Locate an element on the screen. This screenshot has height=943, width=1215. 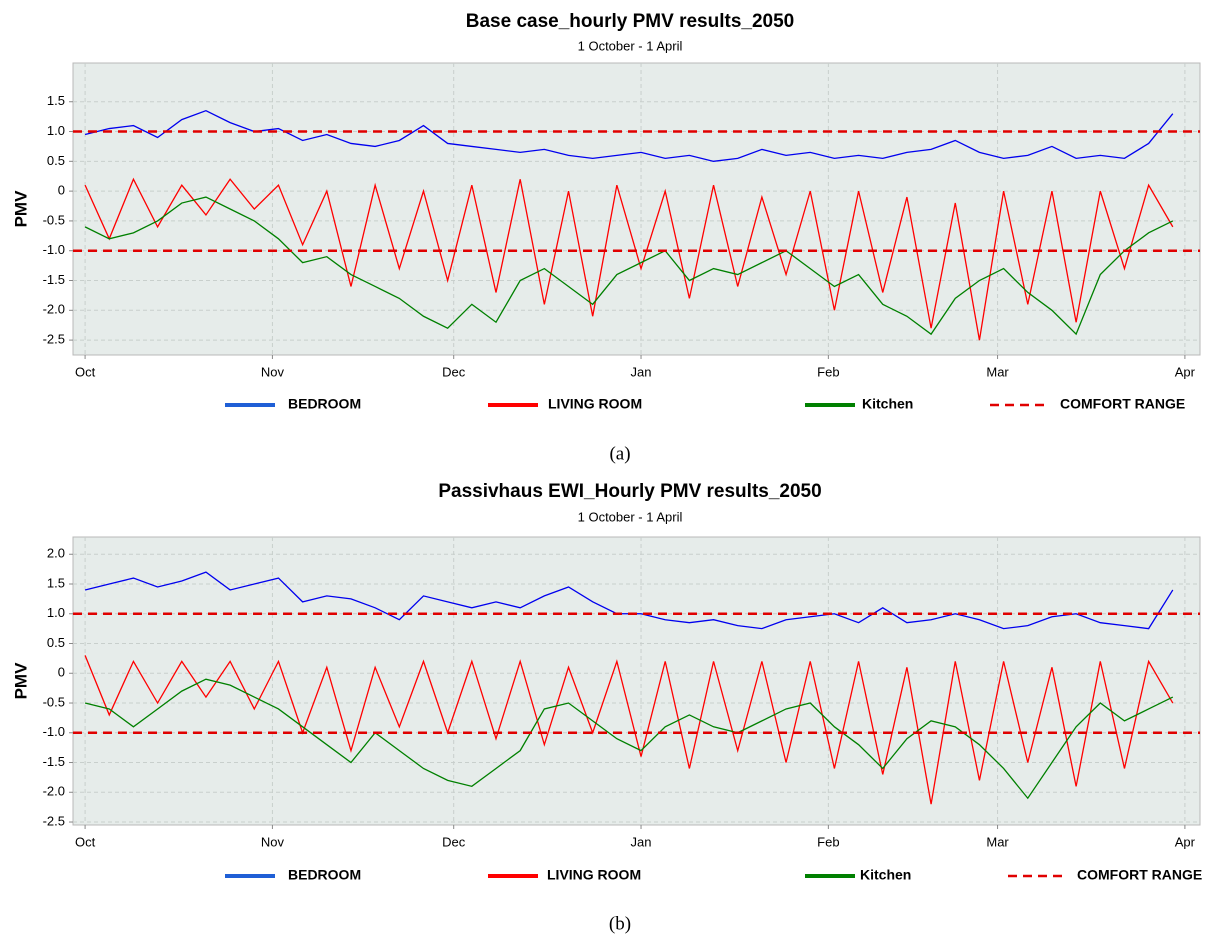
y-tick-label: 2.0 is located at coordinates (56, 553).